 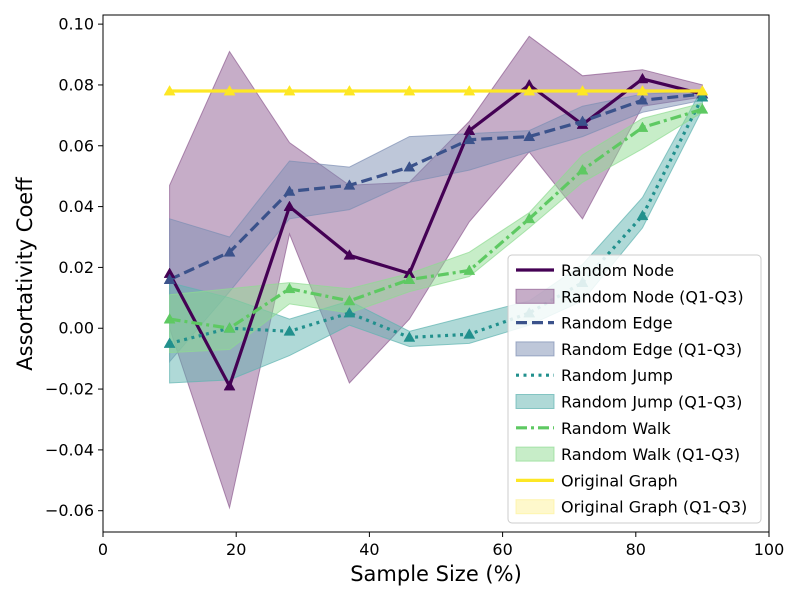 What do you see at coordinates (651, 402) in the screenshot?
I see `legend-band-label-2: Random Jump (Q1-Q3)` at bounding box center [651, 402].